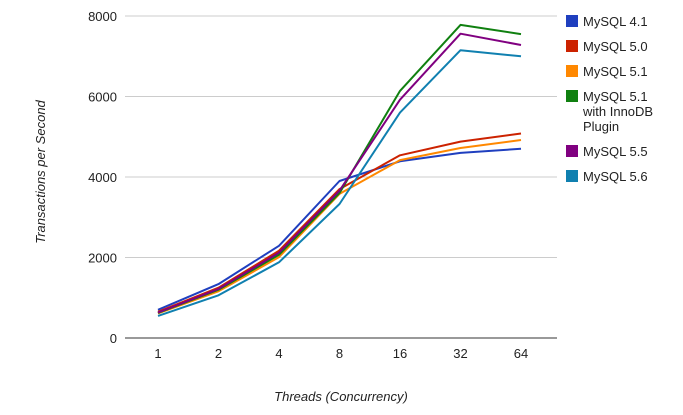 The image size is (683, 415). Describe the element at coordinates (113, 338) in the screenshot. I see `y-tick-label: 0` at that location.